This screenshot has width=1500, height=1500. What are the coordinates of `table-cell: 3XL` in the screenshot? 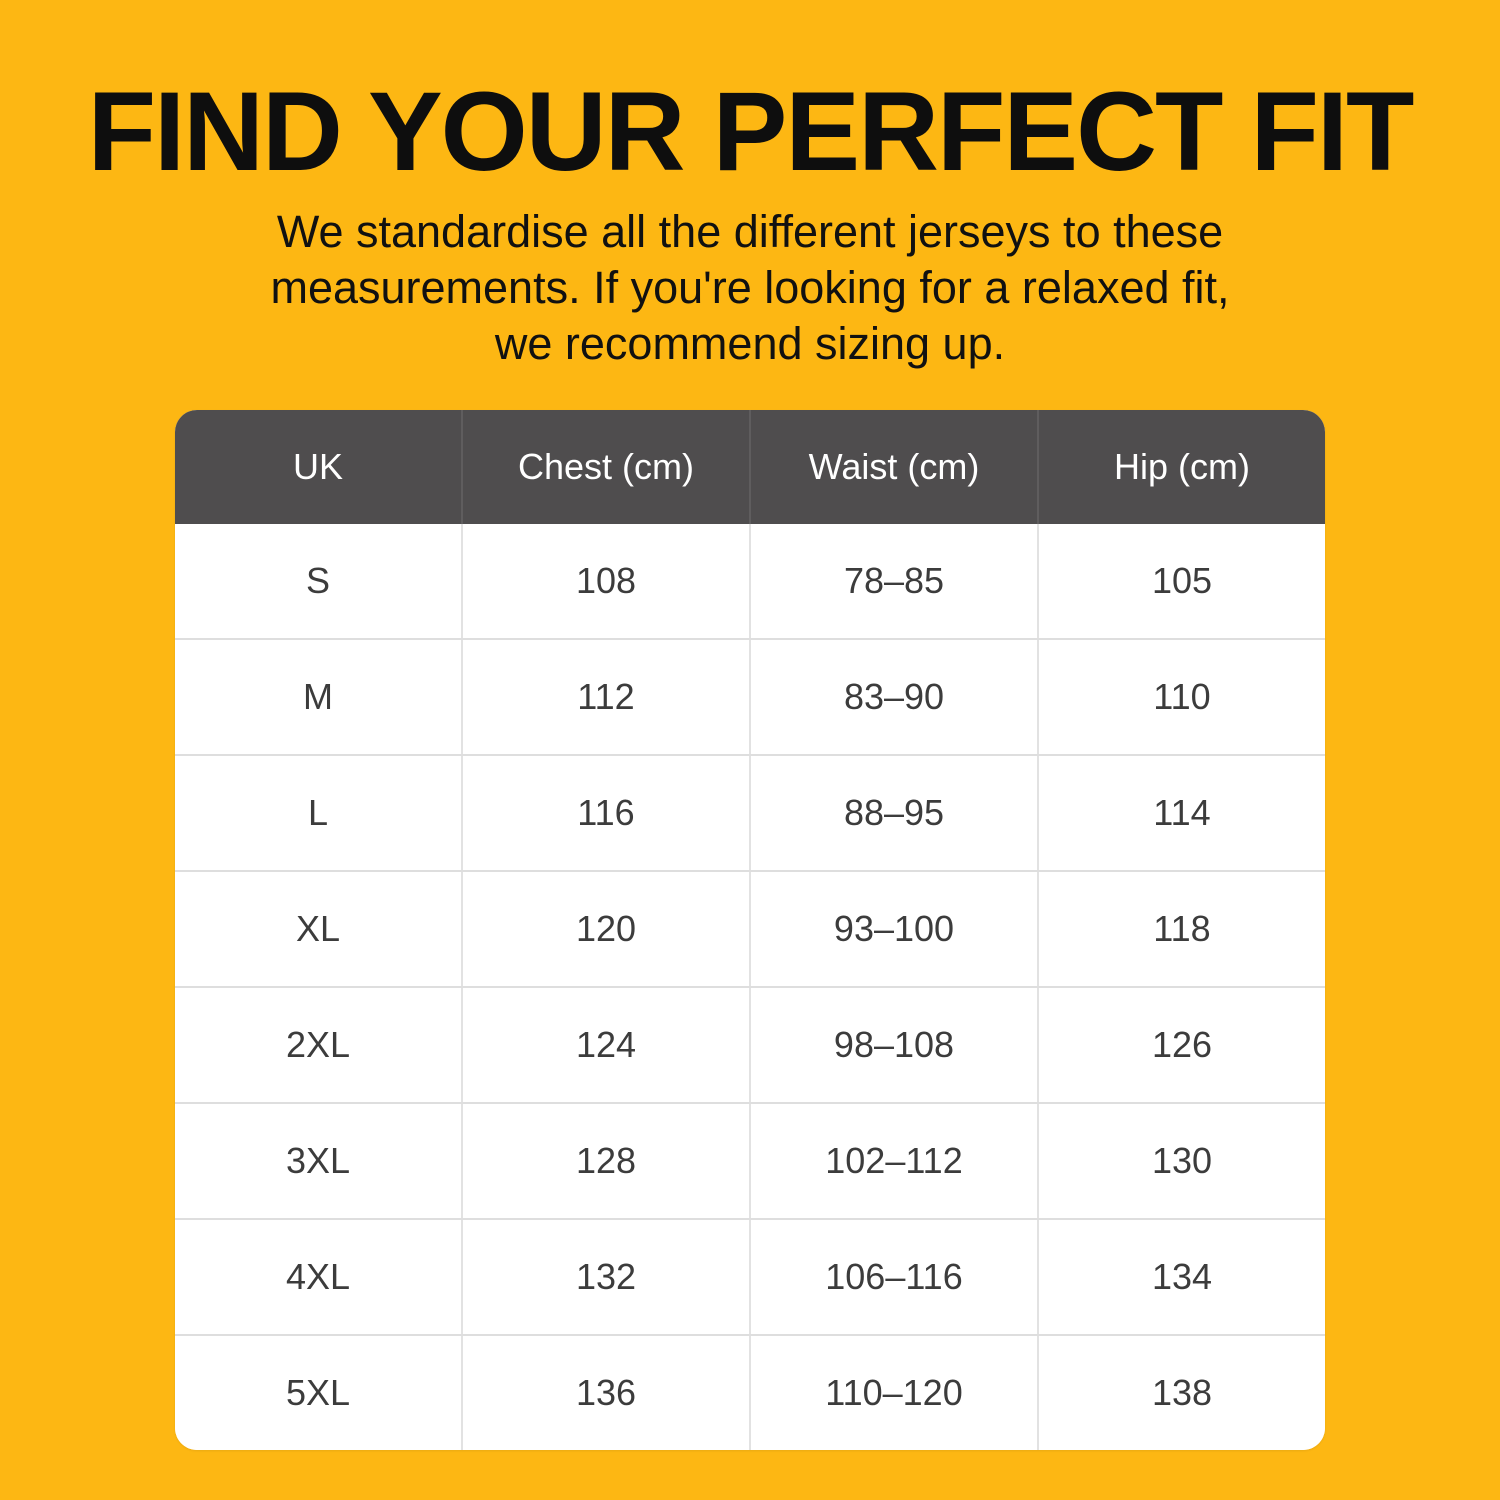 It's located at (318, 1160).